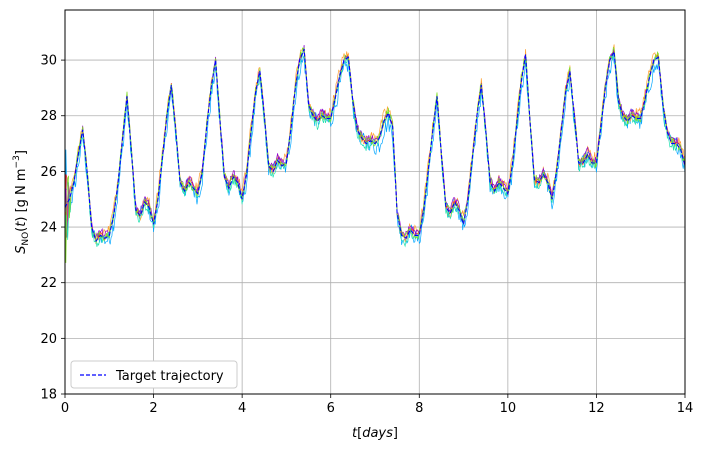 The image size is (703, 452). I want to click on y-tick-label: 18, so click(48, 395).